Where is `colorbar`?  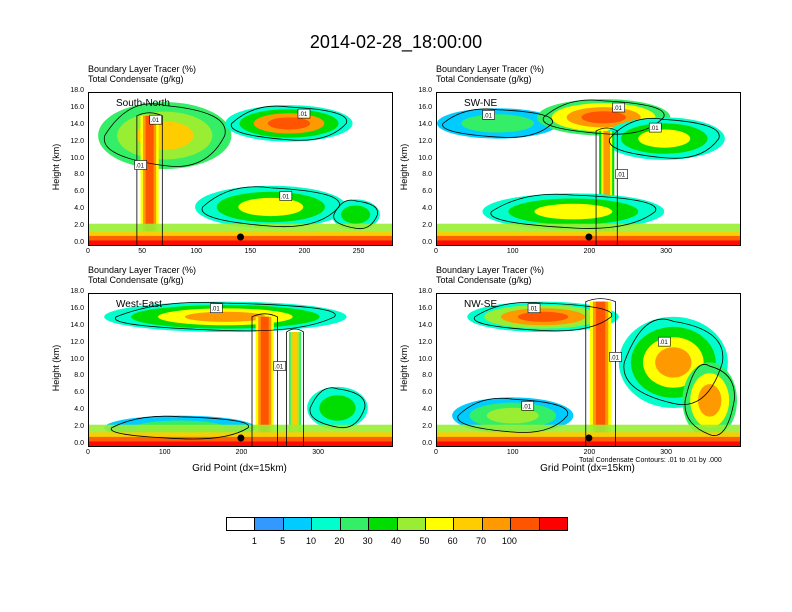 colorbar is located at coordinates (397, 524).